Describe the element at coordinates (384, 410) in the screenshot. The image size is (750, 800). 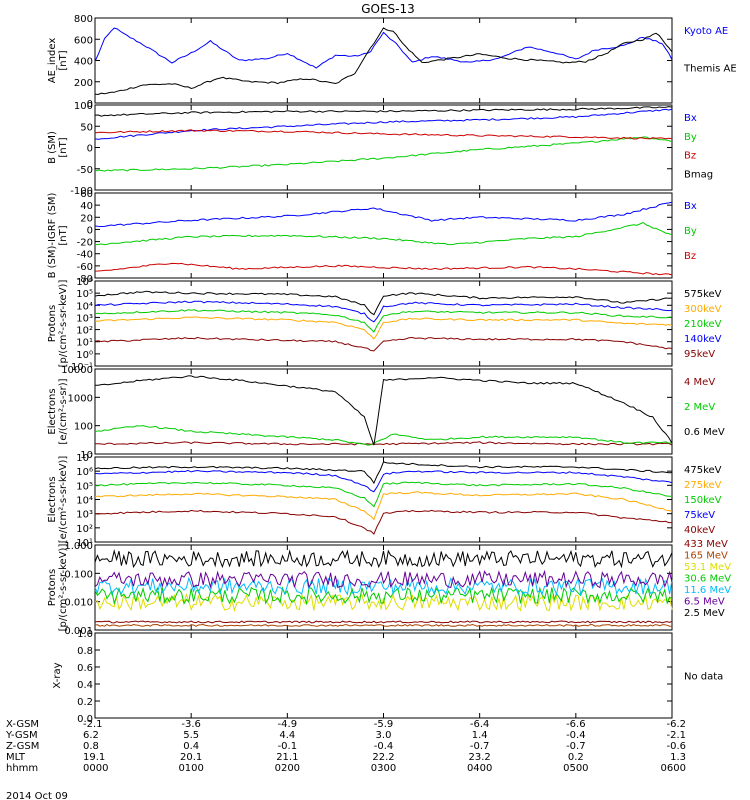
I see `series-line-0-6-mev` at that location.